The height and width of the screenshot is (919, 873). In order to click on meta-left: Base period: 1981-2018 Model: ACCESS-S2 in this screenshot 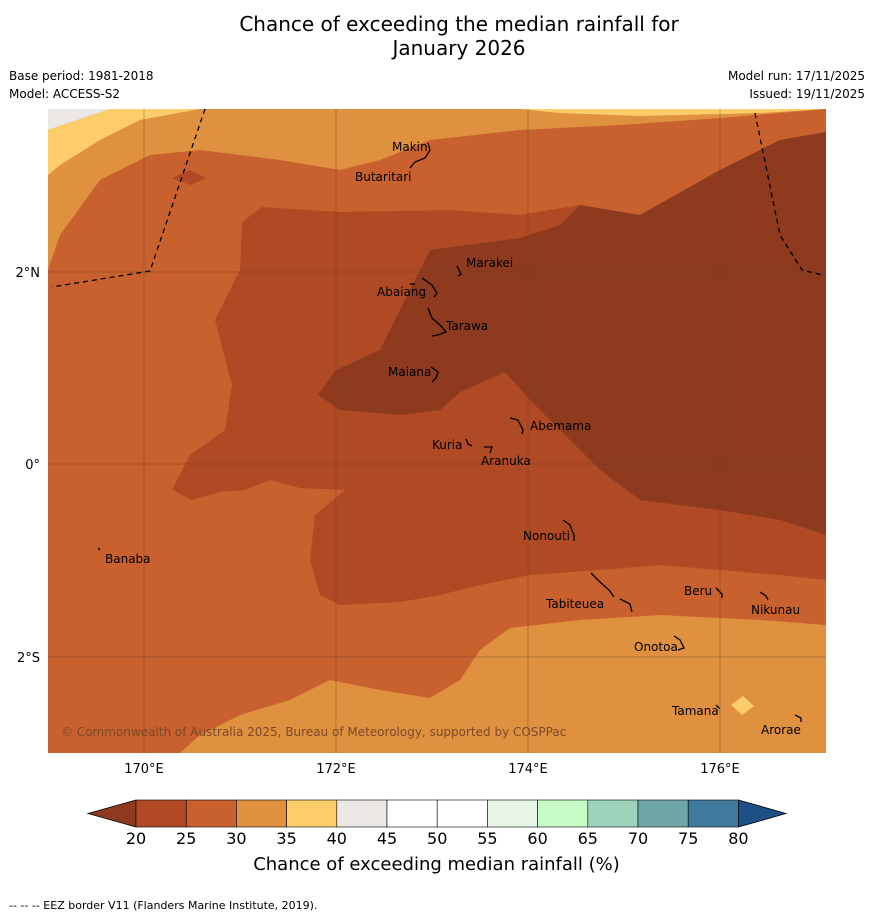, I will do `click(81, 85)`.